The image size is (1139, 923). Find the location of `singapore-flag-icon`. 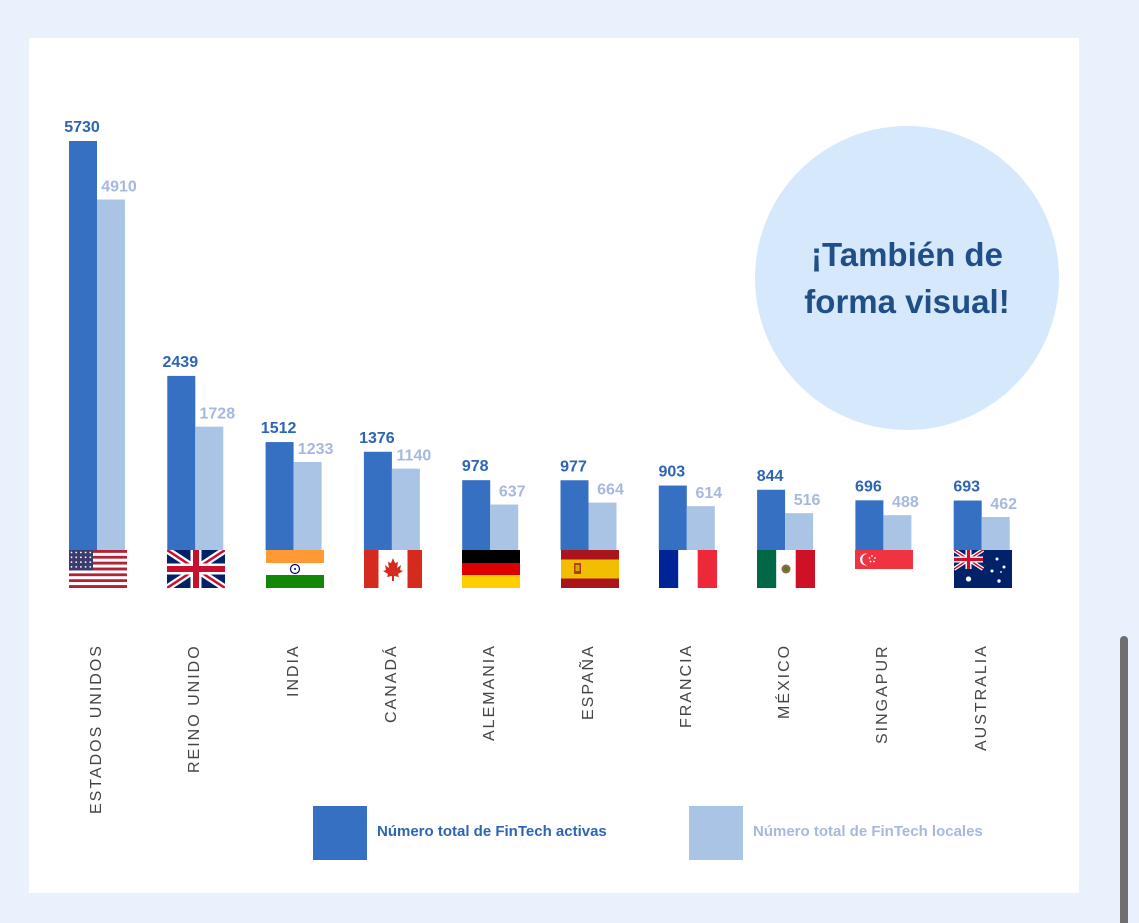

singapore-flag-icon is located at coordinates (884, 560).